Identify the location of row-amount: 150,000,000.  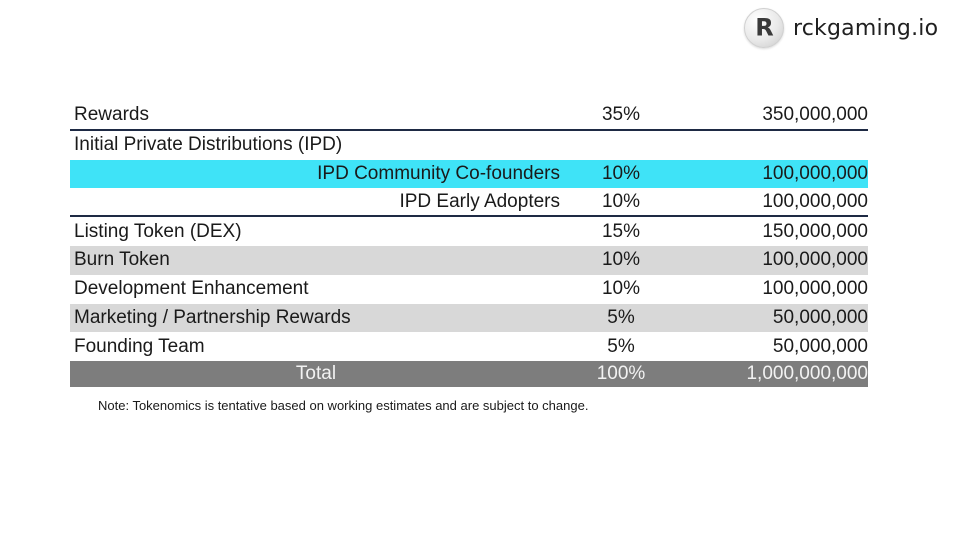
(815, 231).